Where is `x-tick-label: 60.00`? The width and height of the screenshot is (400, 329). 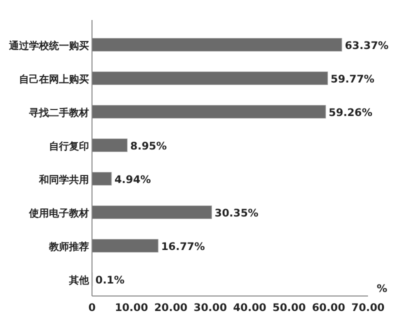 x-tick-label: 60.00 is located at coordinates (329, 308).